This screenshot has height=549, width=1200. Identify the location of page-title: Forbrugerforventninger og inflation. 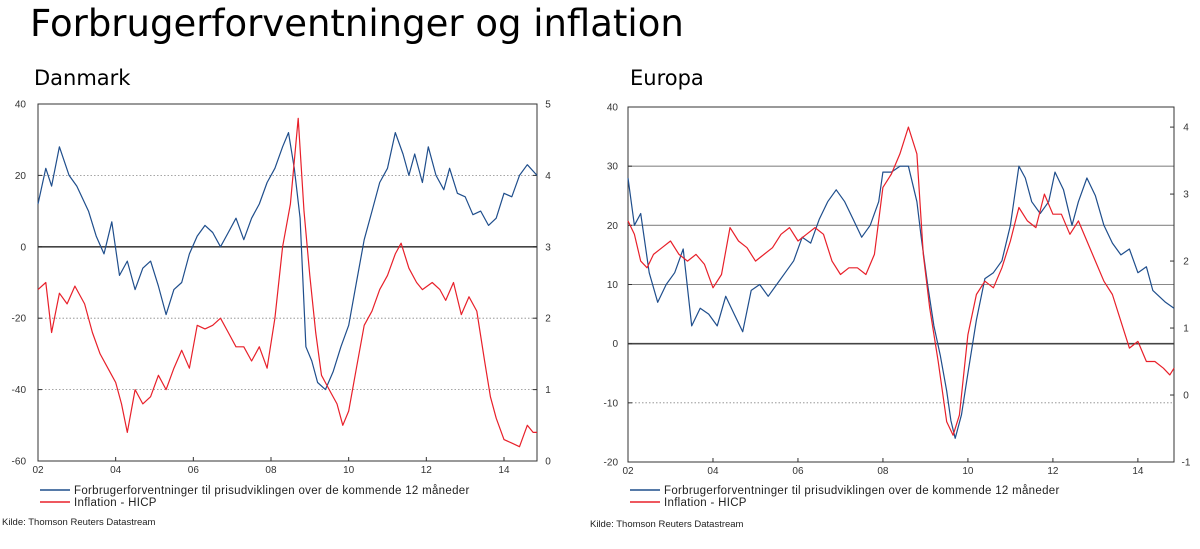
(357, 23).